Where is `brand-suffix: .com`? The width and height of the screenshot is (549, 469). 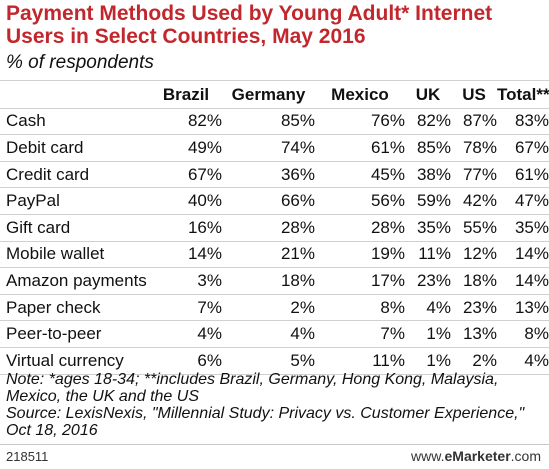
brand-suffix: .com is located at coordinates (525, 456).